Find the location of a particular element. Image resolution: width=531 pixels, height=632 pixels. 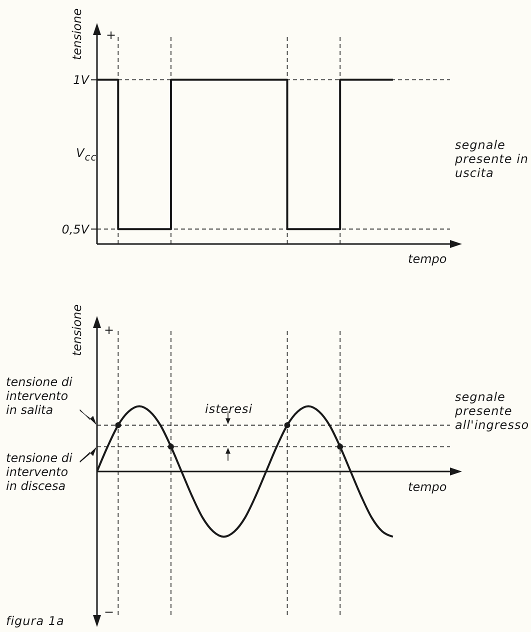

text: segnale presente all'ingresso is located at coordinates (492, 411).